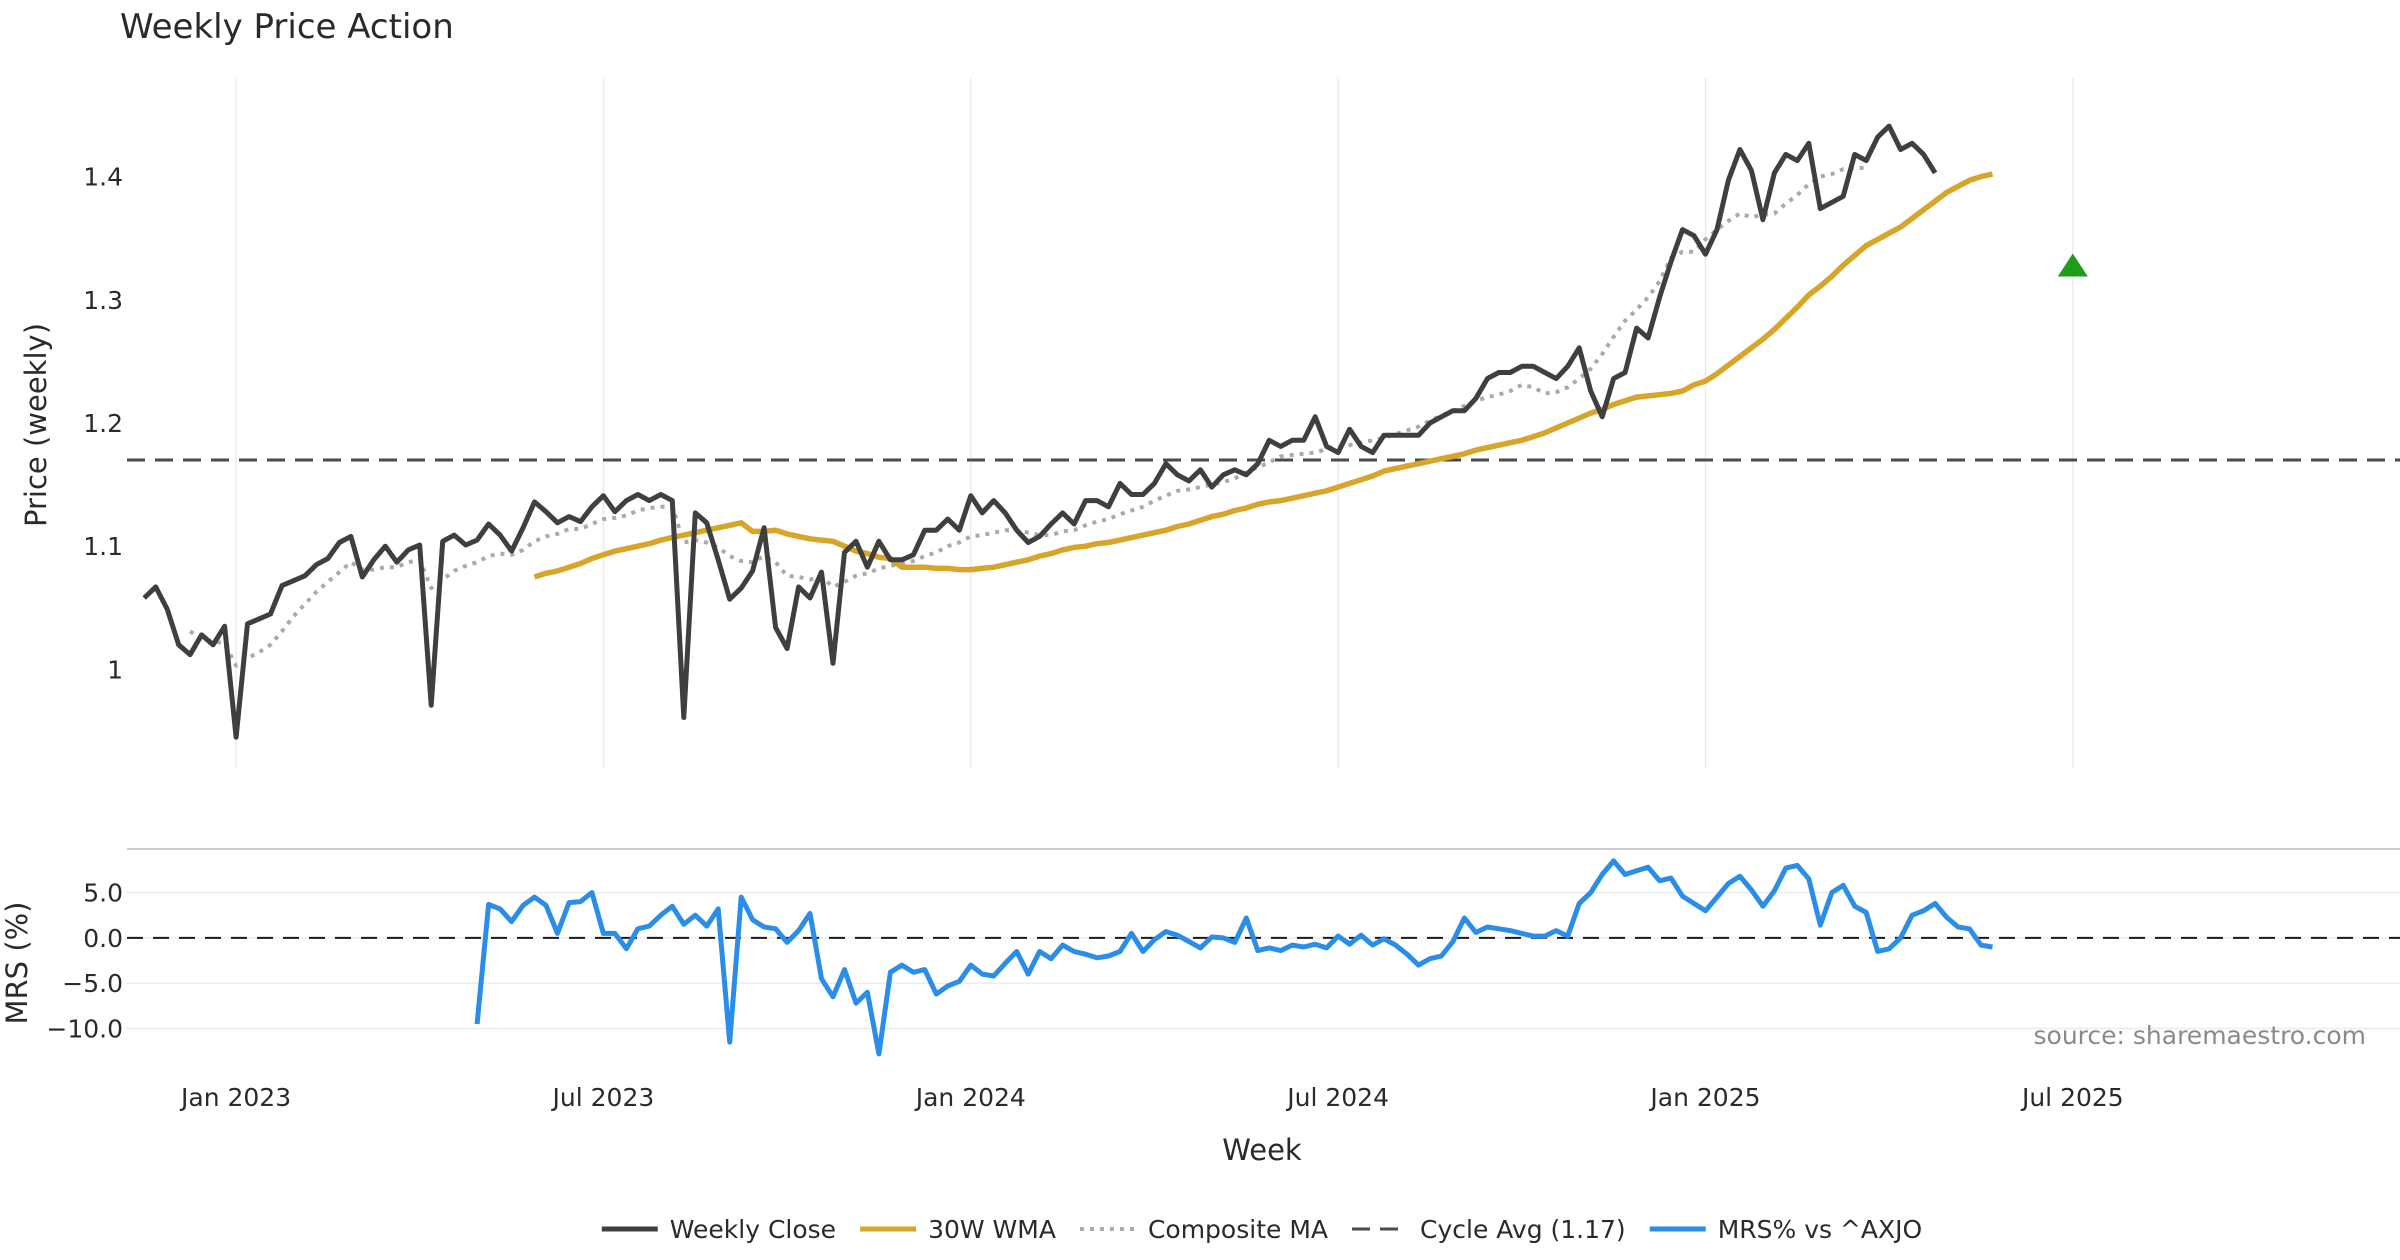 This screenshot has height=1260, width=2400. Describe the element at coordinates (970, 1097) in the screenshot. I see `x-tick-label: Jan 2024` at that location.